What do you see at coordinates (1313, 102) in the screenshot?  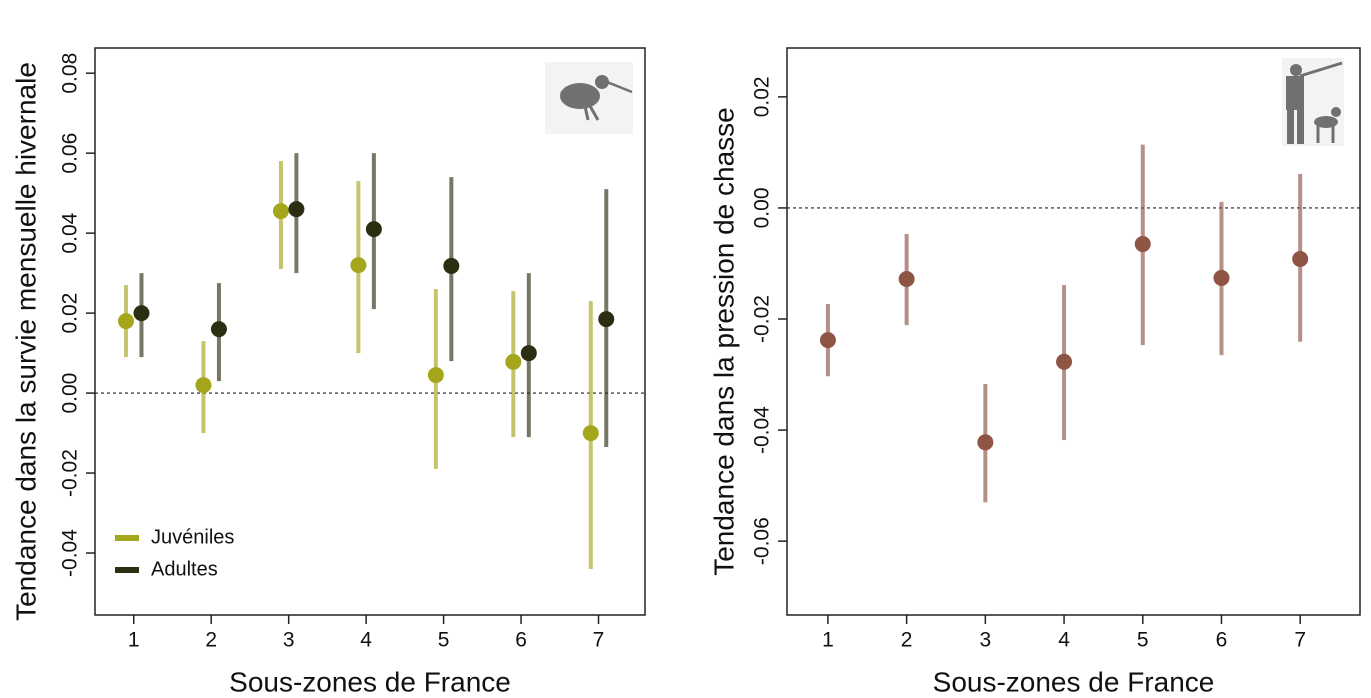 I see `hunter-icon` at bounding box center [1313, 102].